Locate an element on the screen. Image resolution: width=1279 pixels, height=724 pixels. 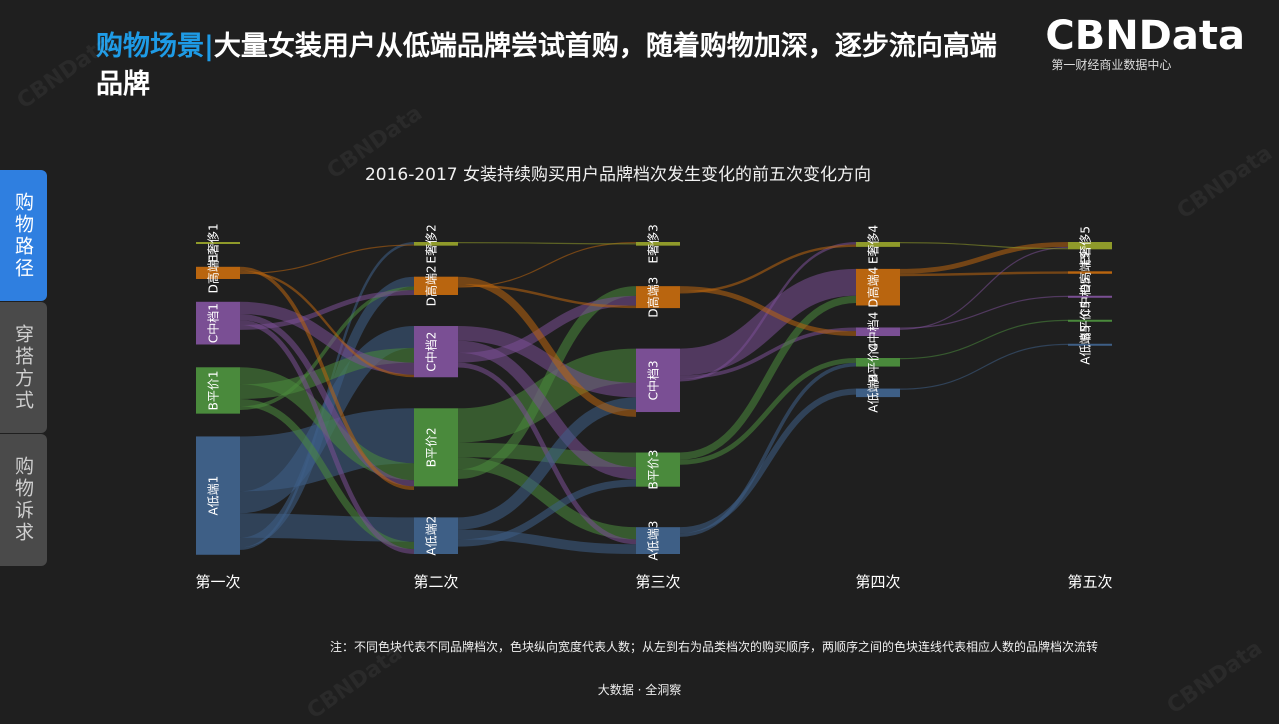
sidebar-tab-shopping-path: 购物路径 is located at coordinates (23, 235).